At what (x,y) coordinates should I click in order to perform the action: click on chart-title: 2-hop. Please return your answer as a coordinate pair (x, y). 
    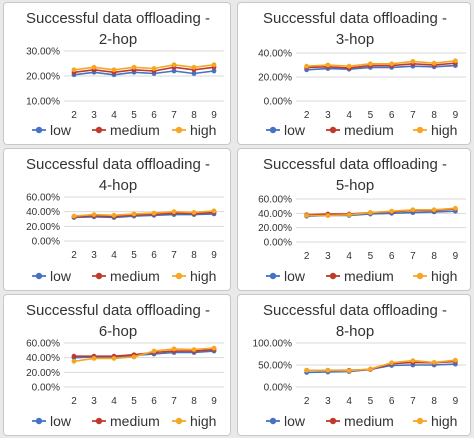
    Looking at the image, I should click on (118, 39).